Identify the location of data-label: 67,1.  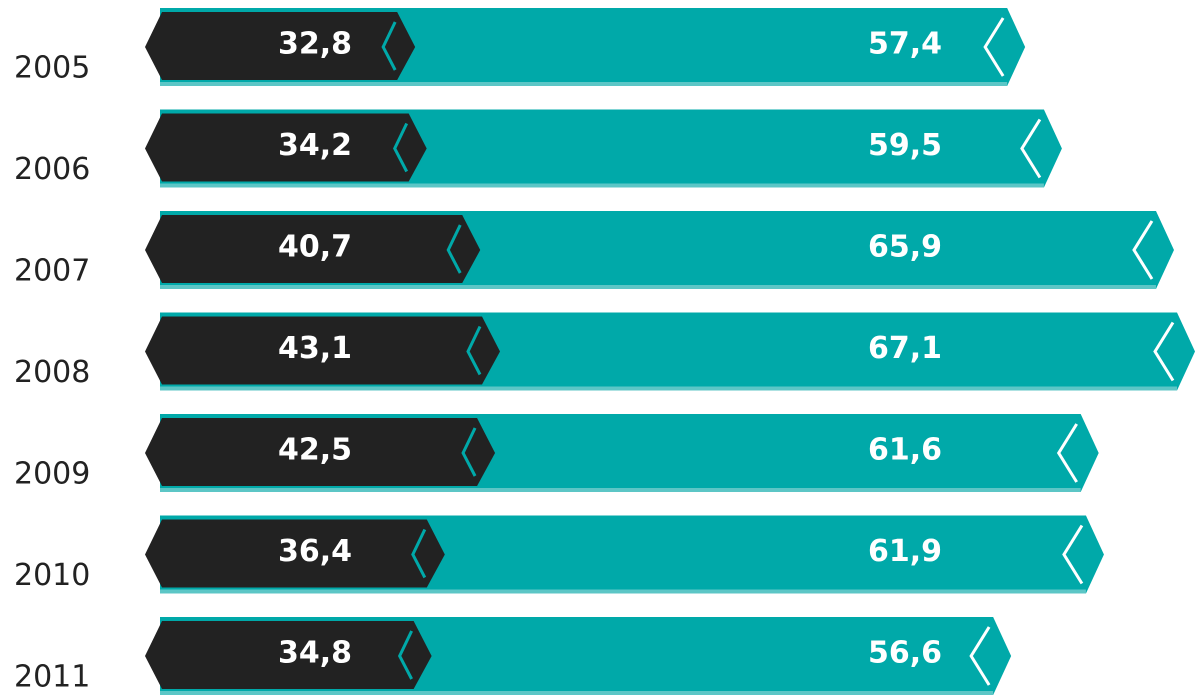
(905, 348).